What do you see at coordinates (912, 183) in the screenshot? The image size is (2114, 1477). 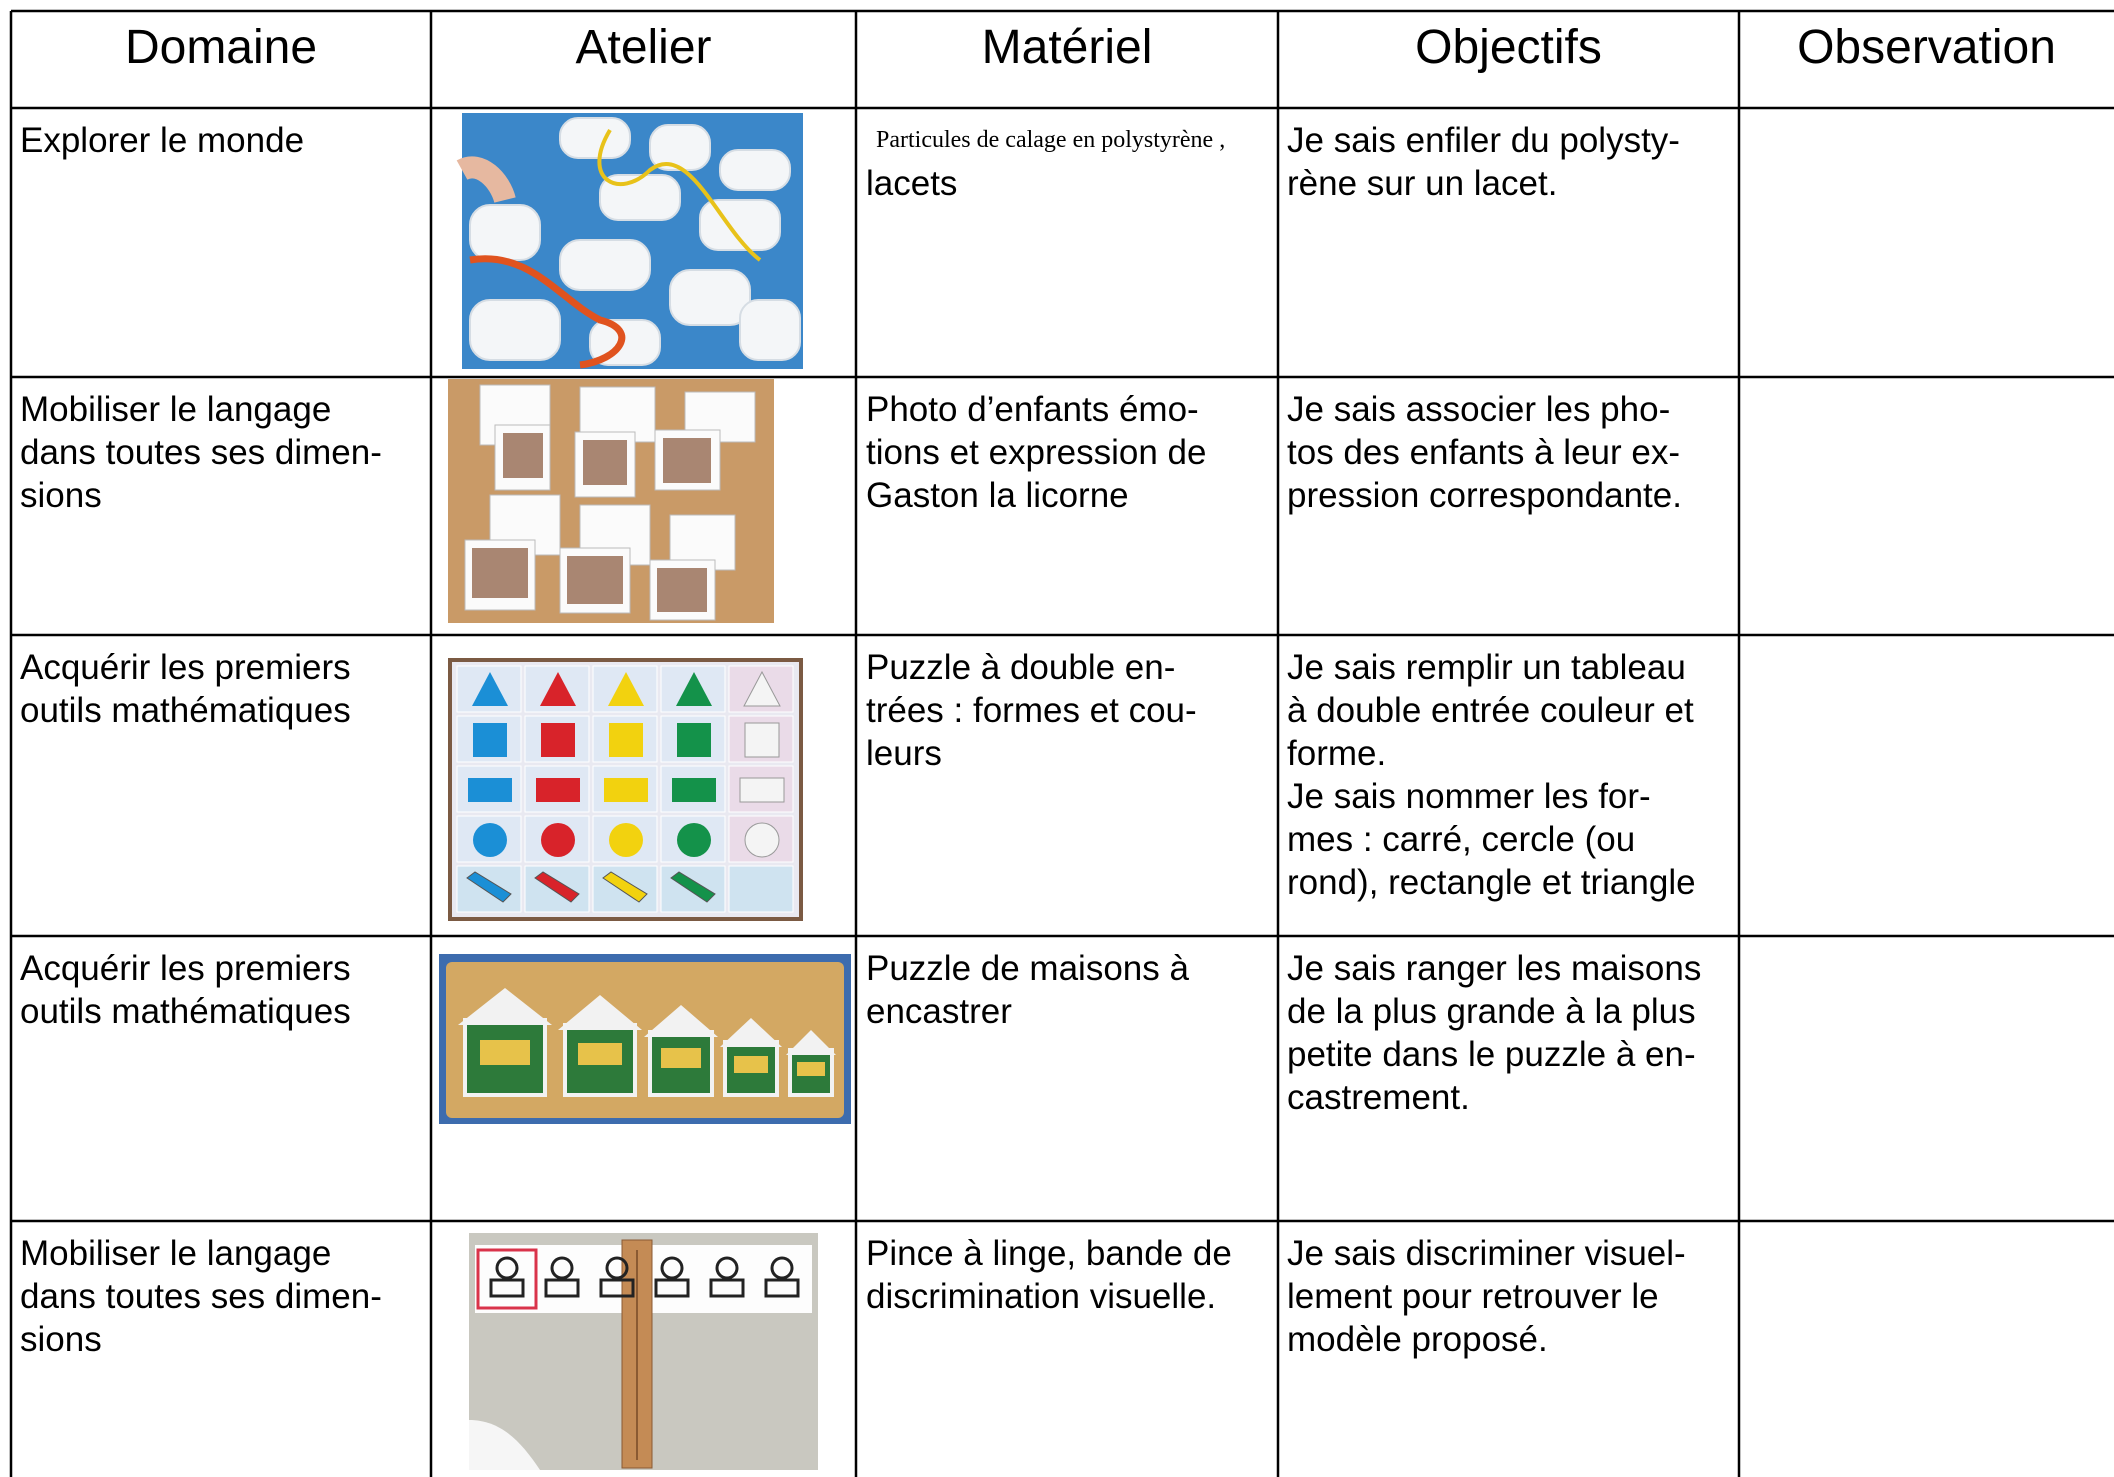 I see `text-line: lacets` at bounding box center [912, 183].